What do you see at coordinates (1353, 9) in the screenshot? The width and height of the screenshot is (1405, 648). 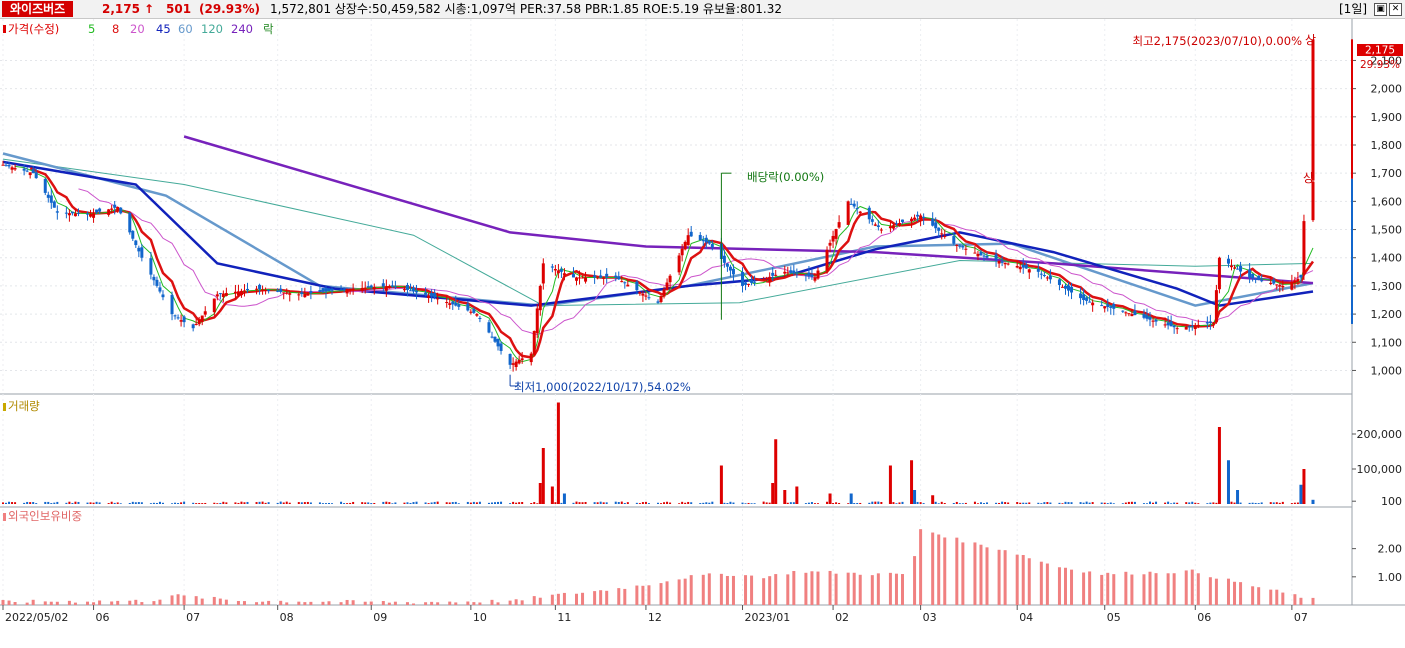 I see `period-selector: [1일]` at bounding box center [1353, 9].